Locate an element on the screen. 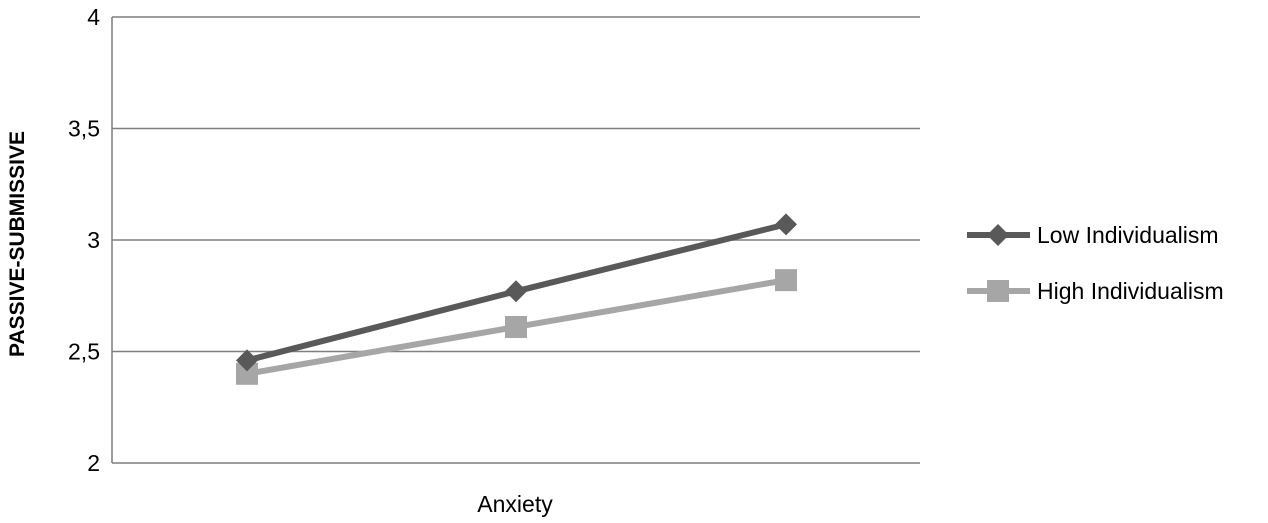  y-tick-label: 3 is located at coordinates (93, 240).